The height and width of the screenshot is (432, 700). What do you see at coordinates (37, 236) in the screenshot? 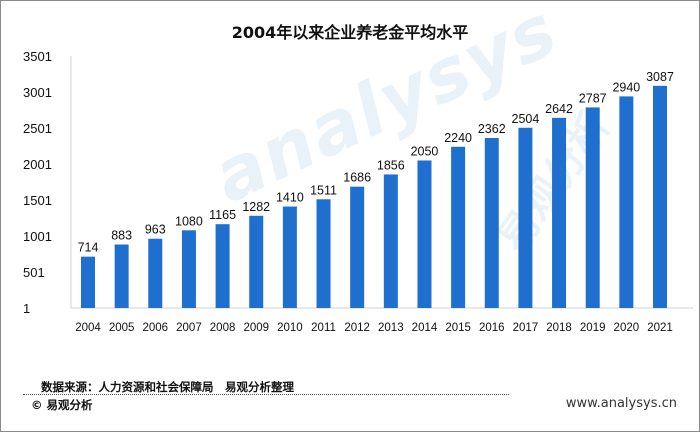
I see `y-tick-label: 1001` at bounding box center [37, 236].